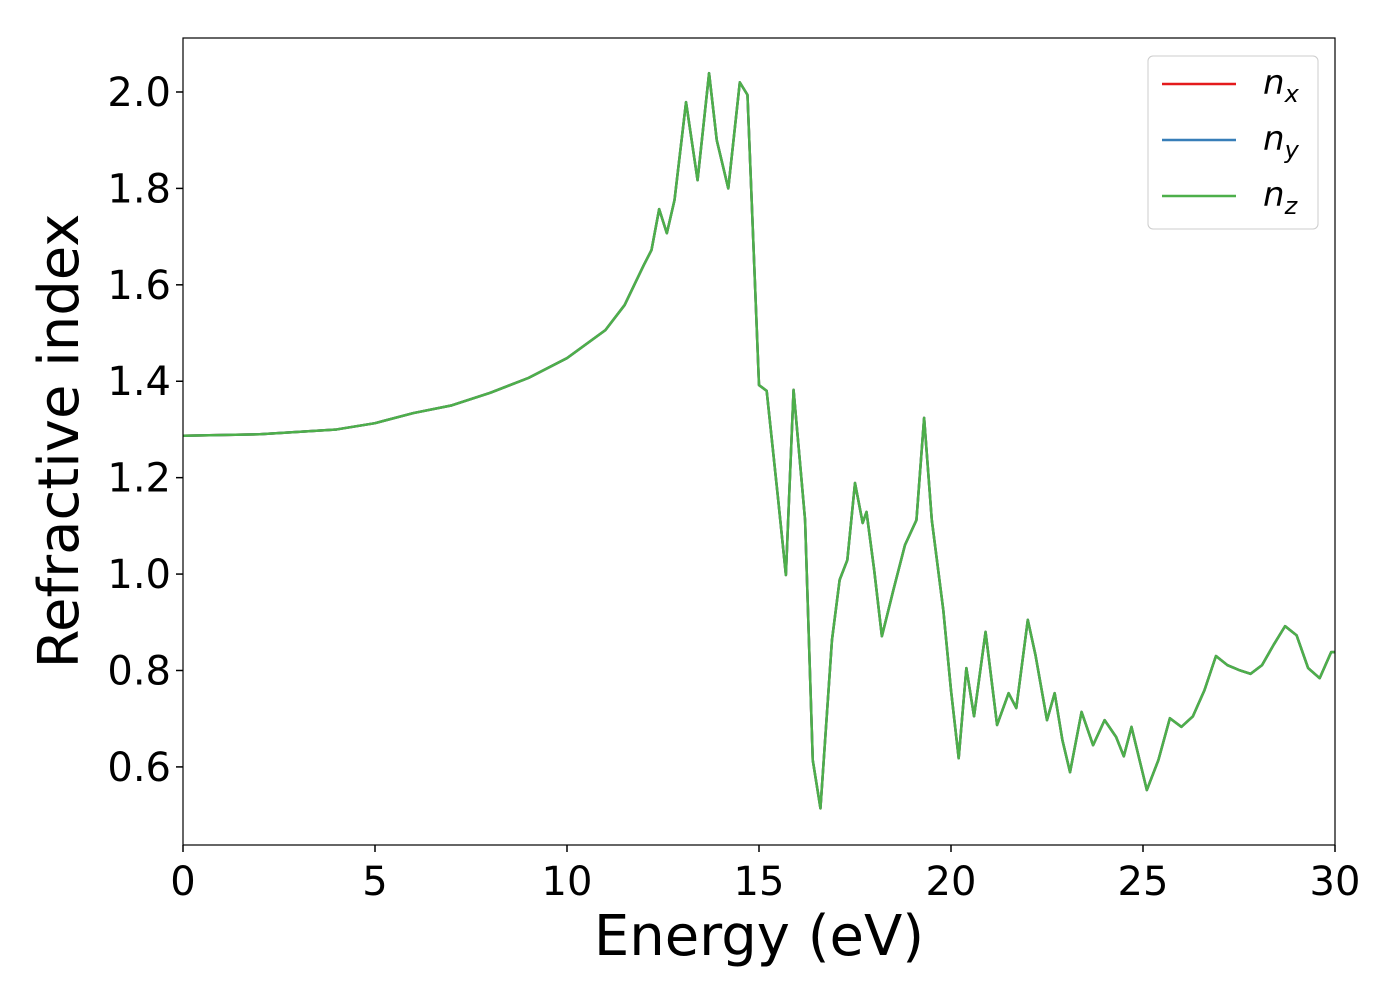  What do you see at coordinates (59, 441) in the screenshot?
I see `y-axis-label: Refractive index` at bounding box center [59, 441].